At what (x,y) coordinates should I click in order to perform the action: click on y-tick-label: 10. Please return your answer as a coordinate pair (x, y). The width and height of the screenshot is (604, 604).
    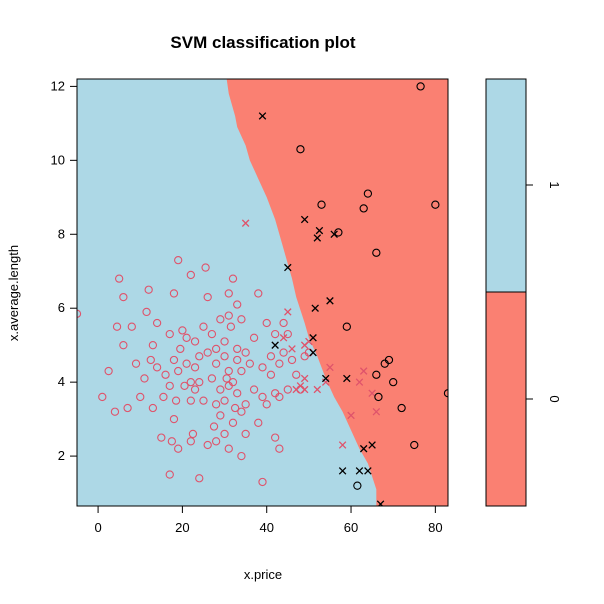
    Looking at the image, I should click on (58, 159).